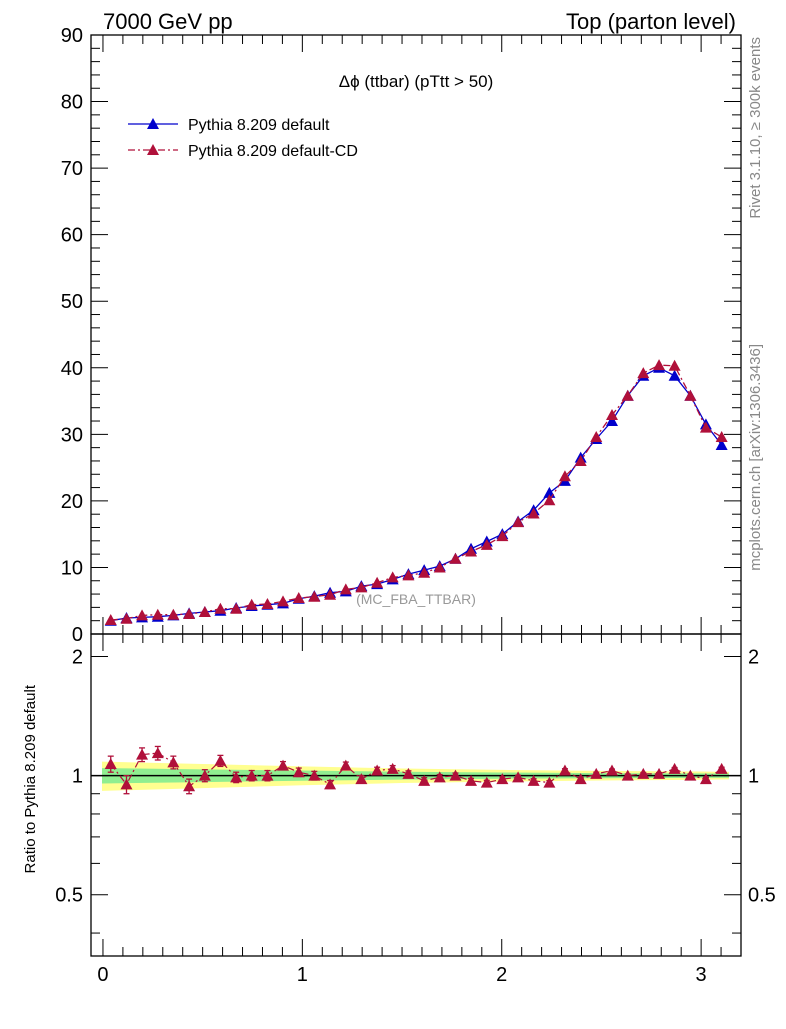 This screenshot has height=1029, width=786. I want to click on header-right: Top (parton level), so click(651, 21).